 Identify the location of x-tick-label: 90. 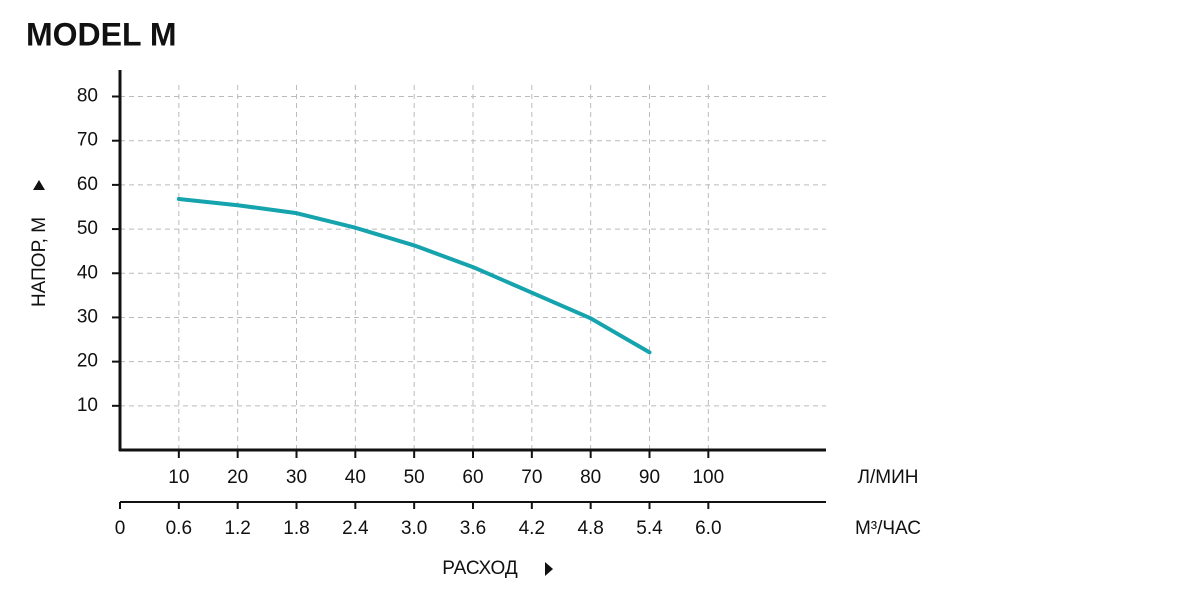
(649, 477).